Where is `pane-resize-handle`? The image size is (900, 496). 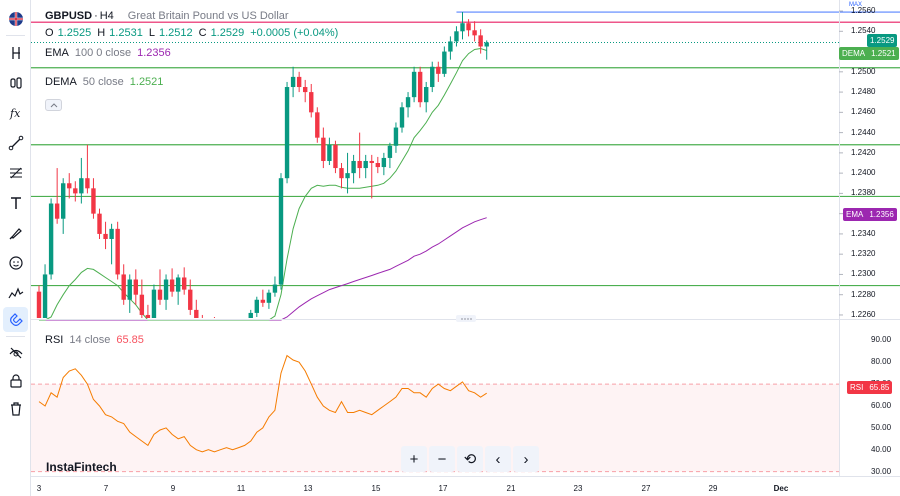 pane-resize-handle is located at coordinates (466, 318).